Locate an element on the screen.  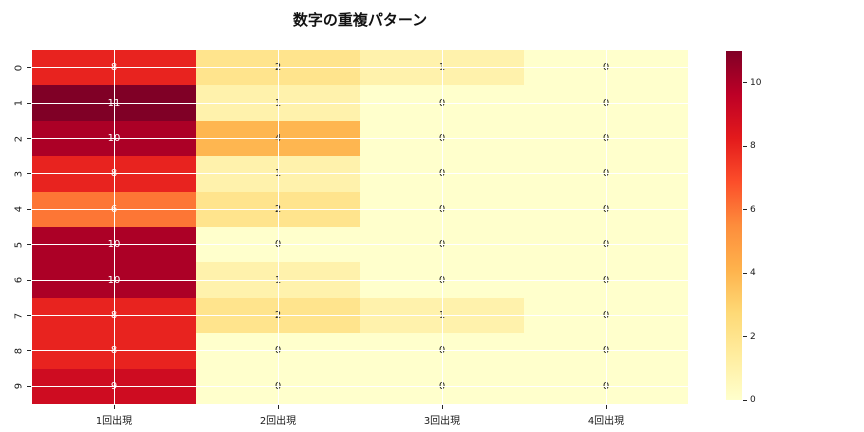
y-tick-label: 1 is located at coordinates (19, 103).